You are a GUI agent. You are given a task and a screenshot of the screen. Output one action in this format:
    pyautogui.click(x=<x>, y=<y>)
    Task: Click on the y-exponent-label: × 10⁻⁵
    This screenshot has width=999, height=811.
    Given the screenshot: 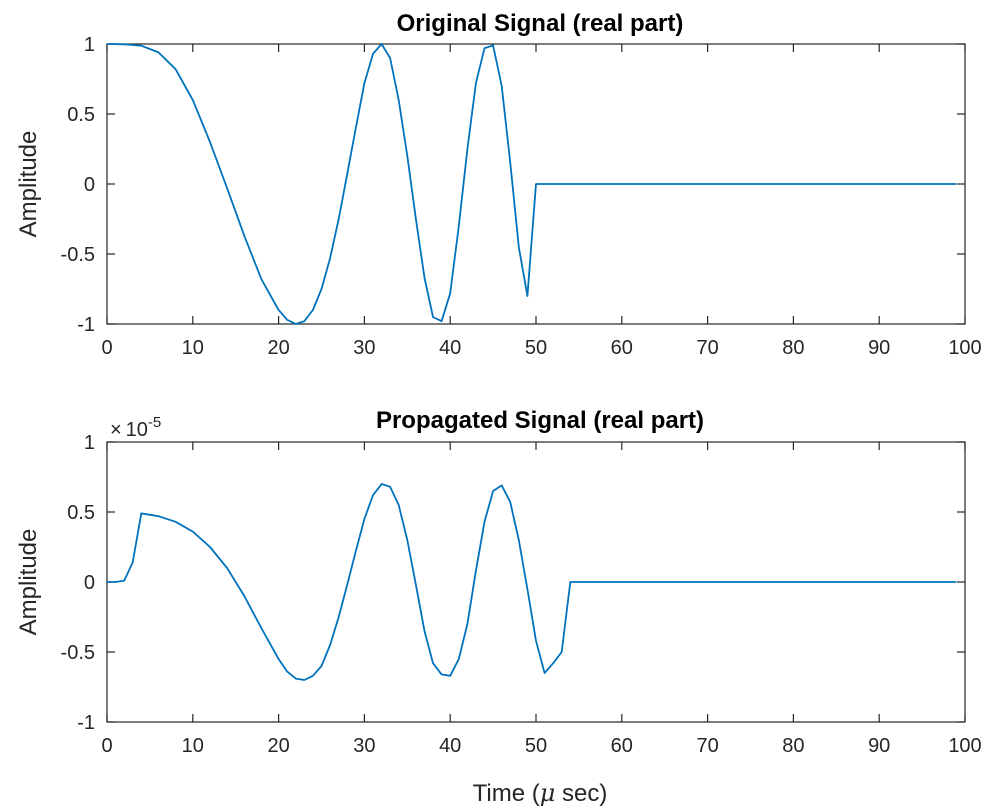 What is the action you would take?
    pyautogui.click(x=135, y=427)
    